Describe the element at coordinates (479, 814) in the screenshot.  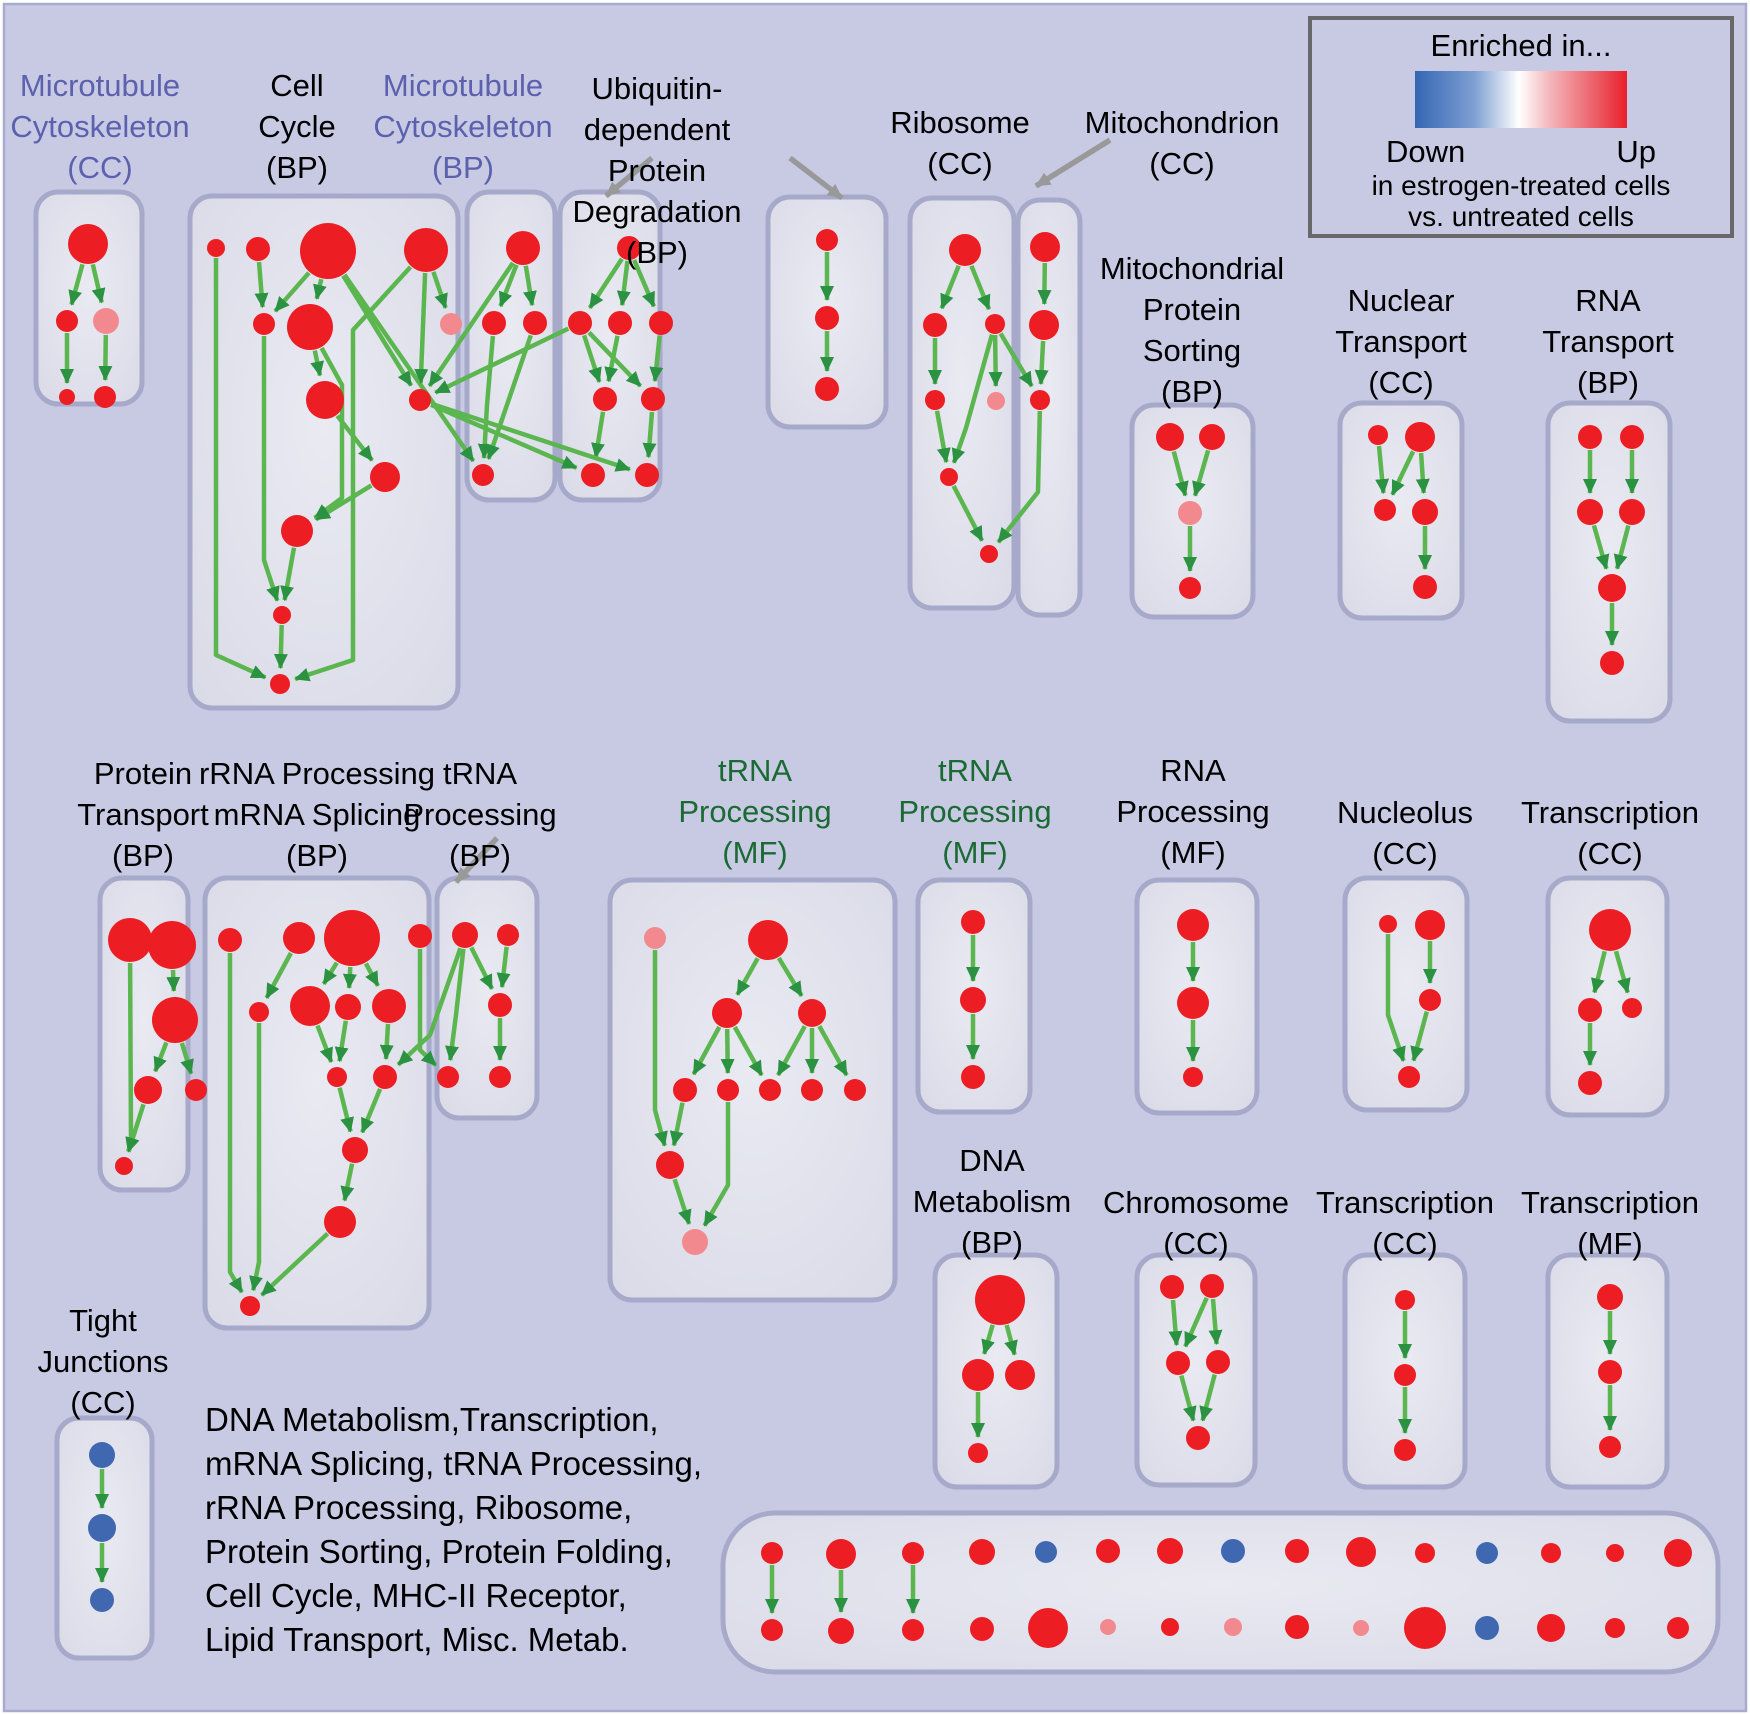
I see `cluster-label: tRNA Processing (BP)` at that location.